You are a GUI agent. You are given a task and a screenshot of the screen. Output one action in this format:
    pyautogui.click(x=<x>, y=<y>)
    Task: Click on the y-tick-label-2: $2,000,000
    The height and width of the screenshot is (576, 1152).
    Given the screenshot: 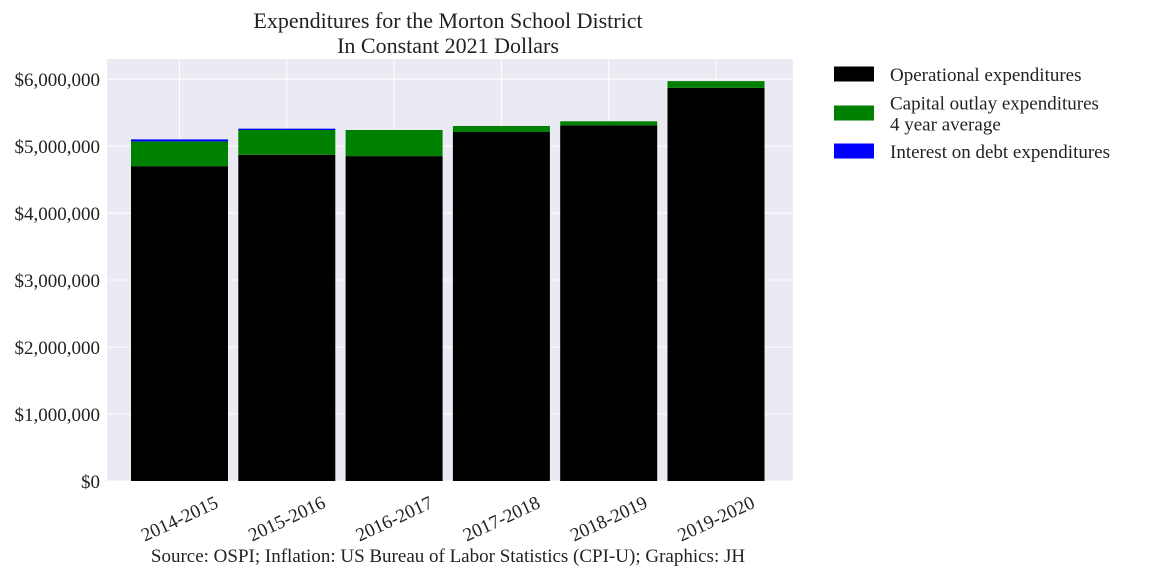 What is the action you would take?
    pyautogui.click(x=58, y=348)
    